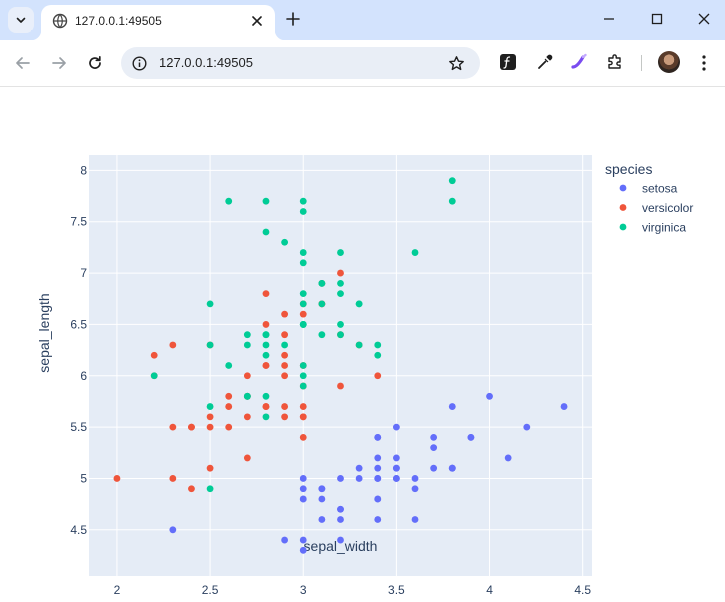 This screenshot has height=602, width=725. What do you see at coordinates (657, 19) in the screenshot?
I see `maximize-icon` at bounding box center [657, 19].